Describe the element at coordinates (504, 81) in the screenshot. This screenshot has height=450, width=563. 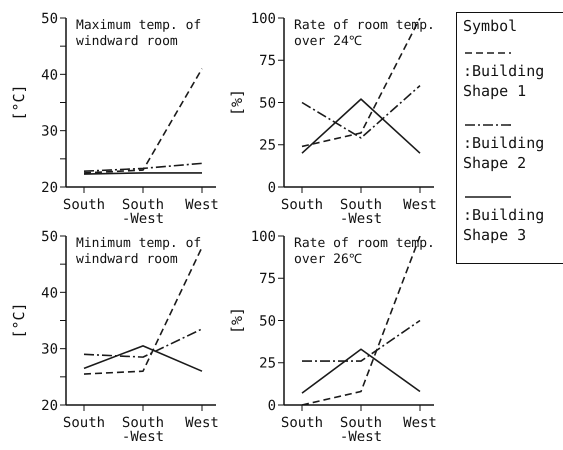
I see `legend-label: :Building Shape 1` at that location.